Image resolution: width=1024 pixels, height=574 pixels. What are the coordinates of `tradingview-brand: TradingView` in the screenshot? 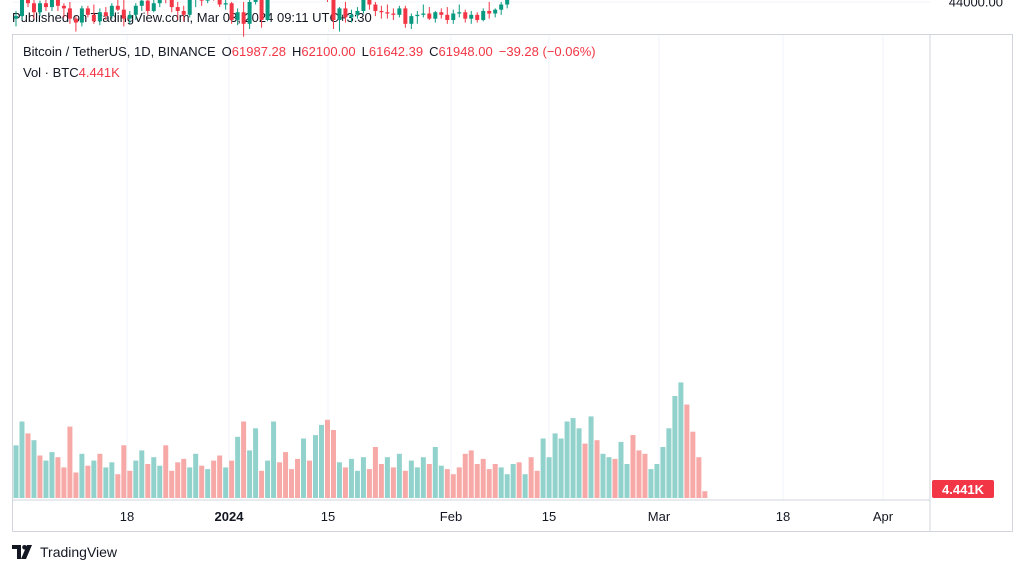 It's located at (79, 552).